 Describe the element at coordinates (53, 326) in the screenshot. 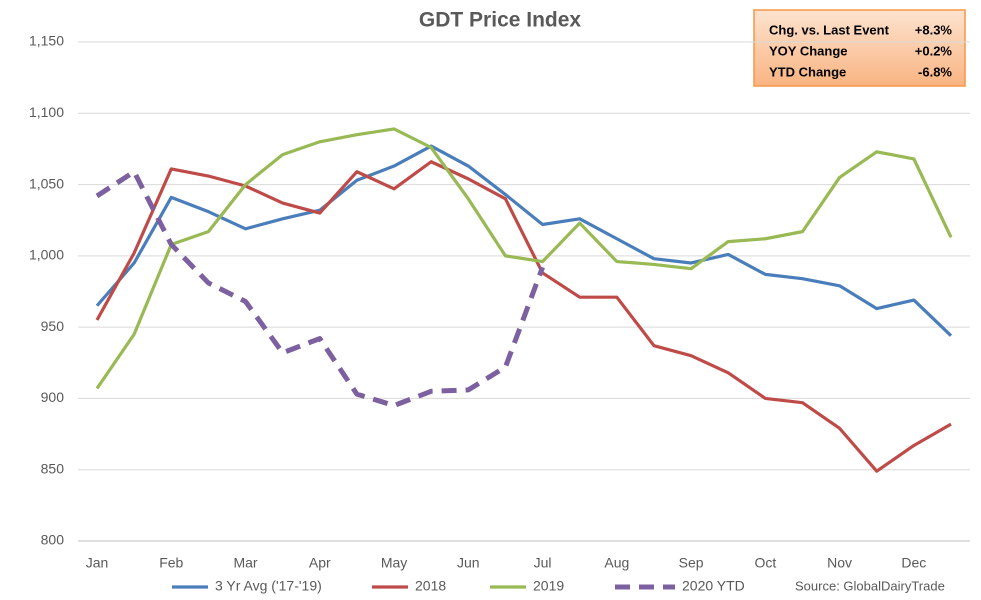

I see `y-tick-label: 950` at that location.